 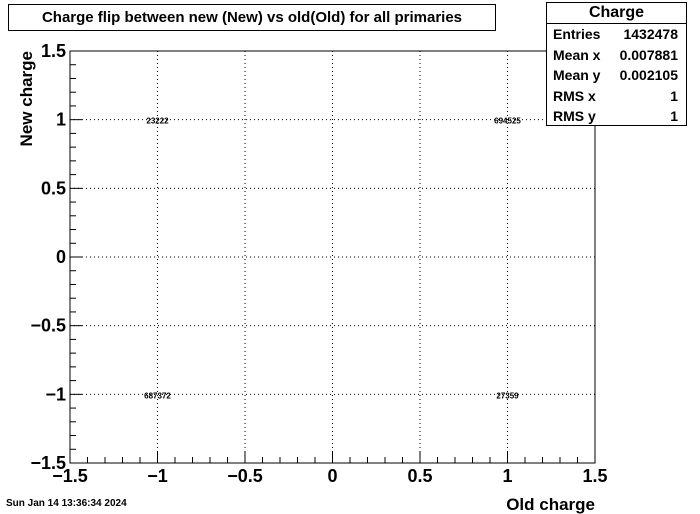 I want to click on y-tick-label: −1, so click(x=55, y=394).